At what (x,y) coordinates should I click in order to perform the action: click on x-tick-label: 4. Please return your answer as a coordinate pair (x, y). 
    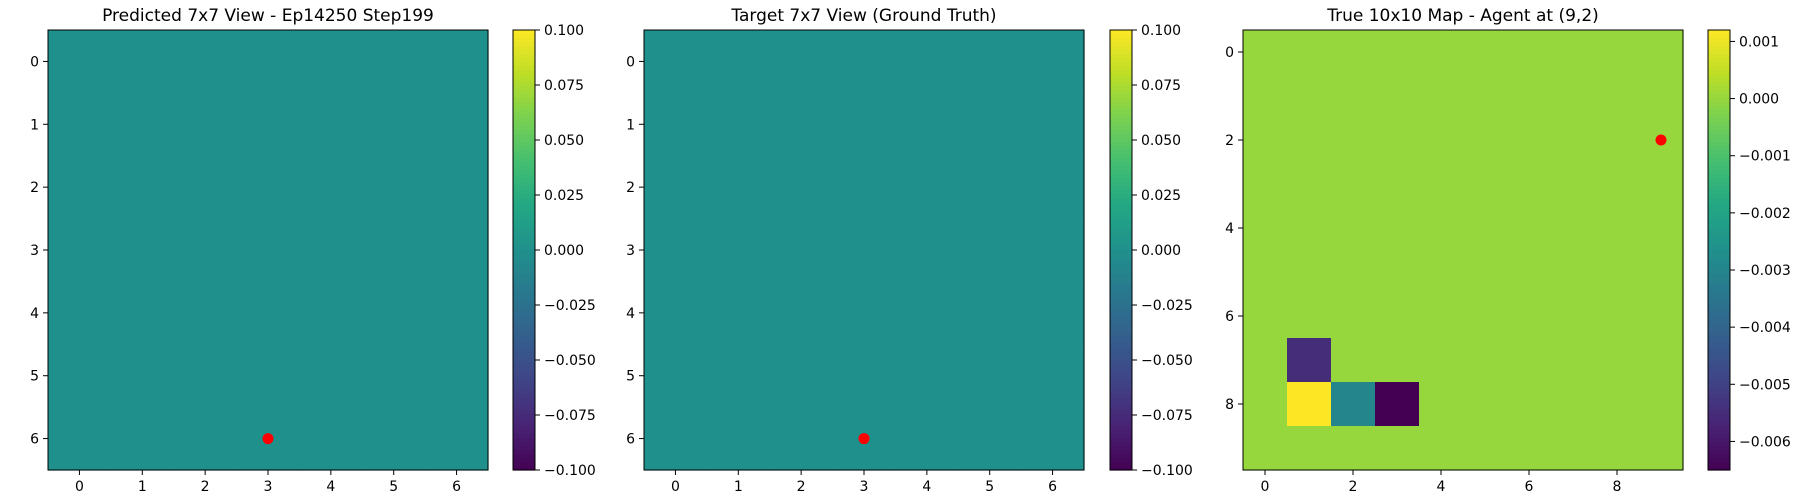
    Looking at the image, I should click on (926, 487).